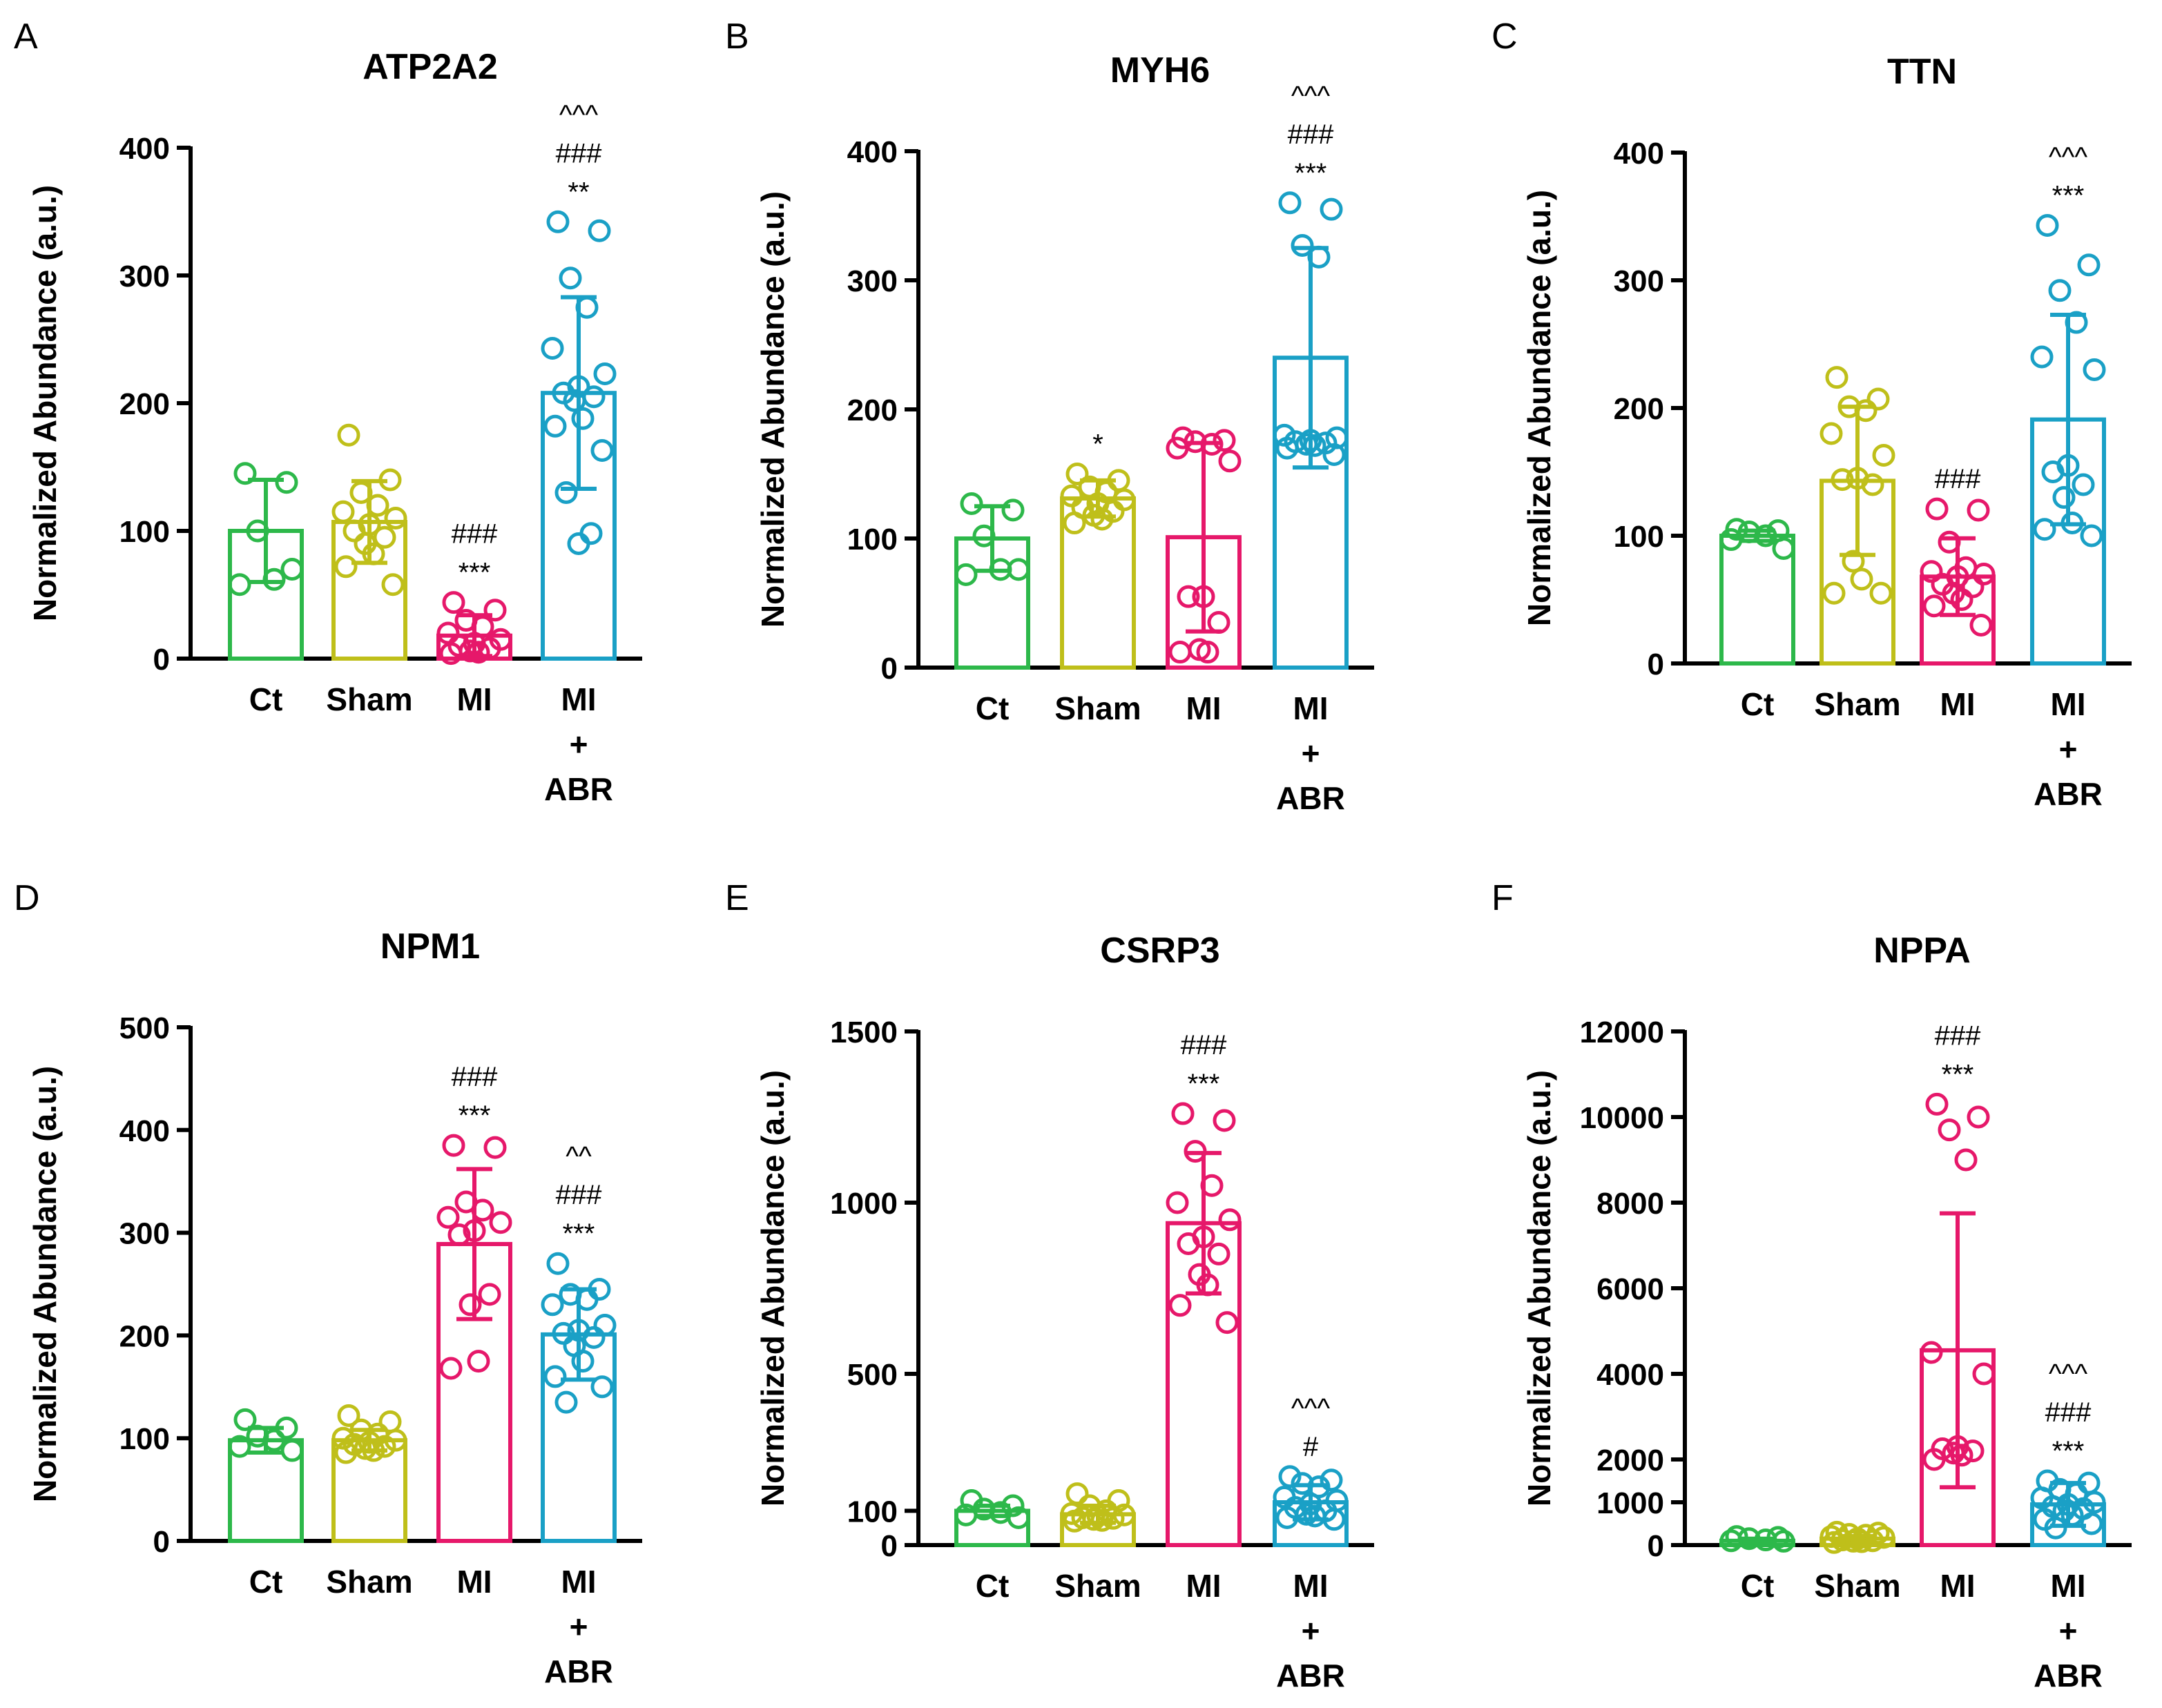 This screenshot has height=1708, width=2162. I want to click on y-tick-label: 100, so click(872, 539).